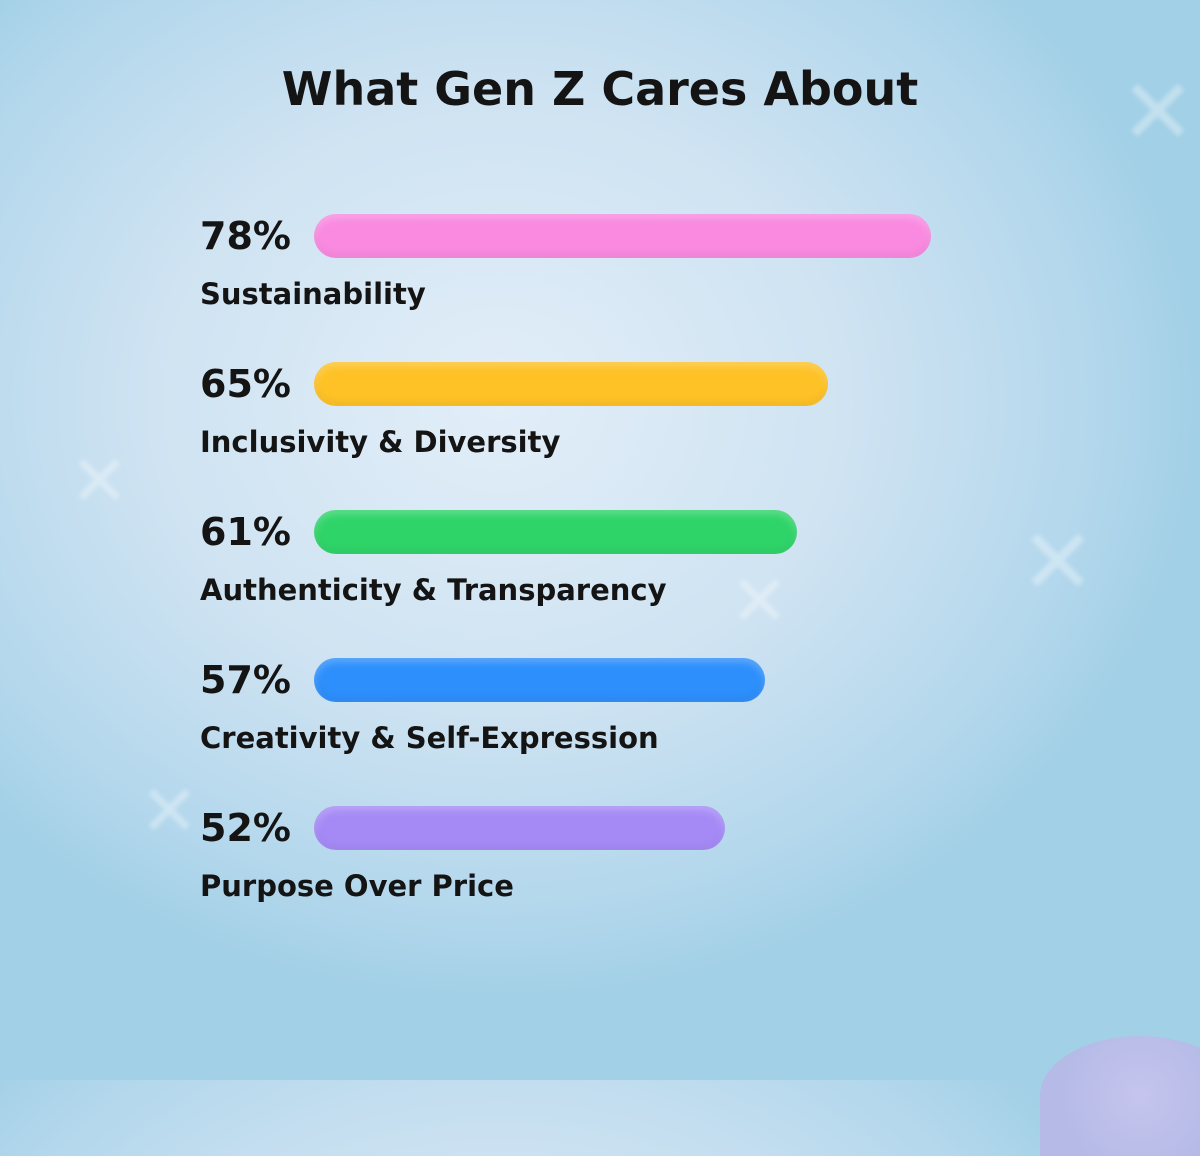 This screenshot has height=1156, width=1200. I want to click on bar-row: 57% Creativity & Self-Expression, so click(600, 718).